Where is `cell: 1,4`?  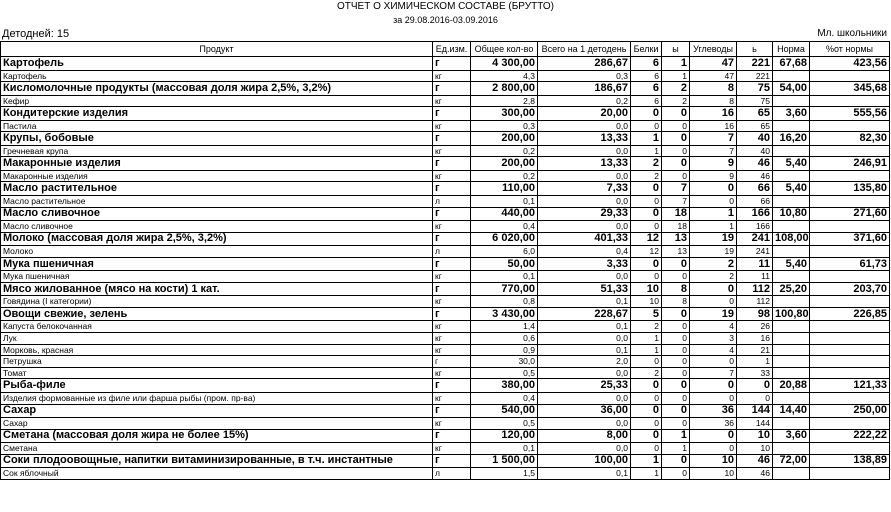
cell: 1,4 is located at coordinates (504, 327).